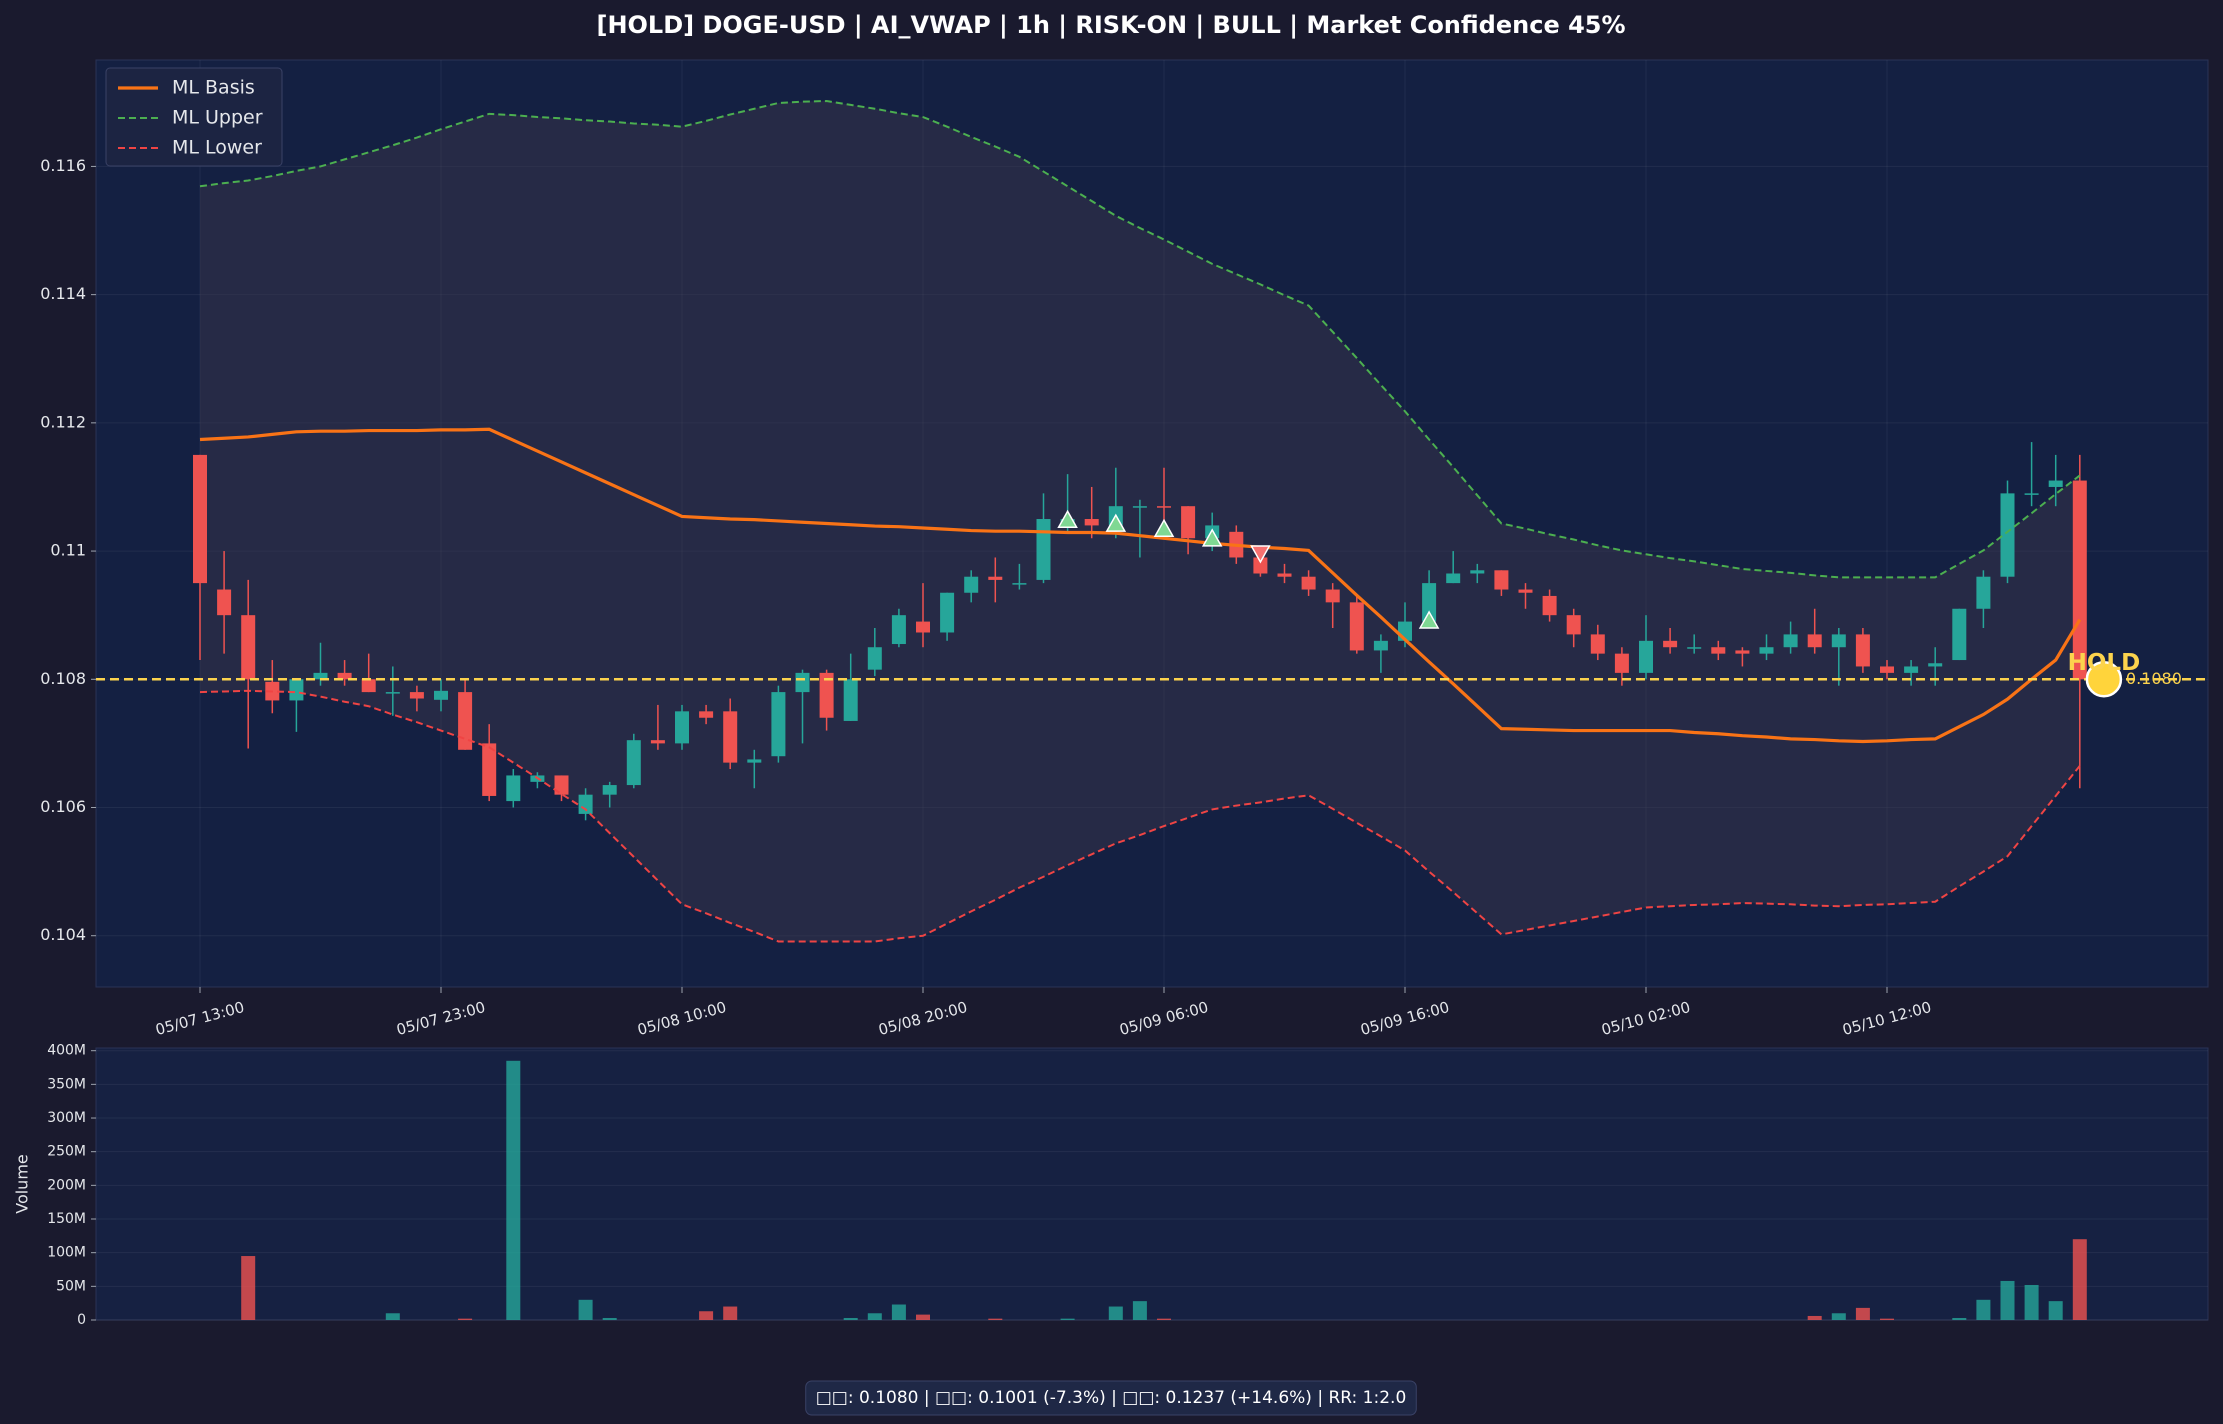 The height and width of the screenshot is (1424, 2223). I want to click on y-tick-label: 250M, so click(66, 1152).